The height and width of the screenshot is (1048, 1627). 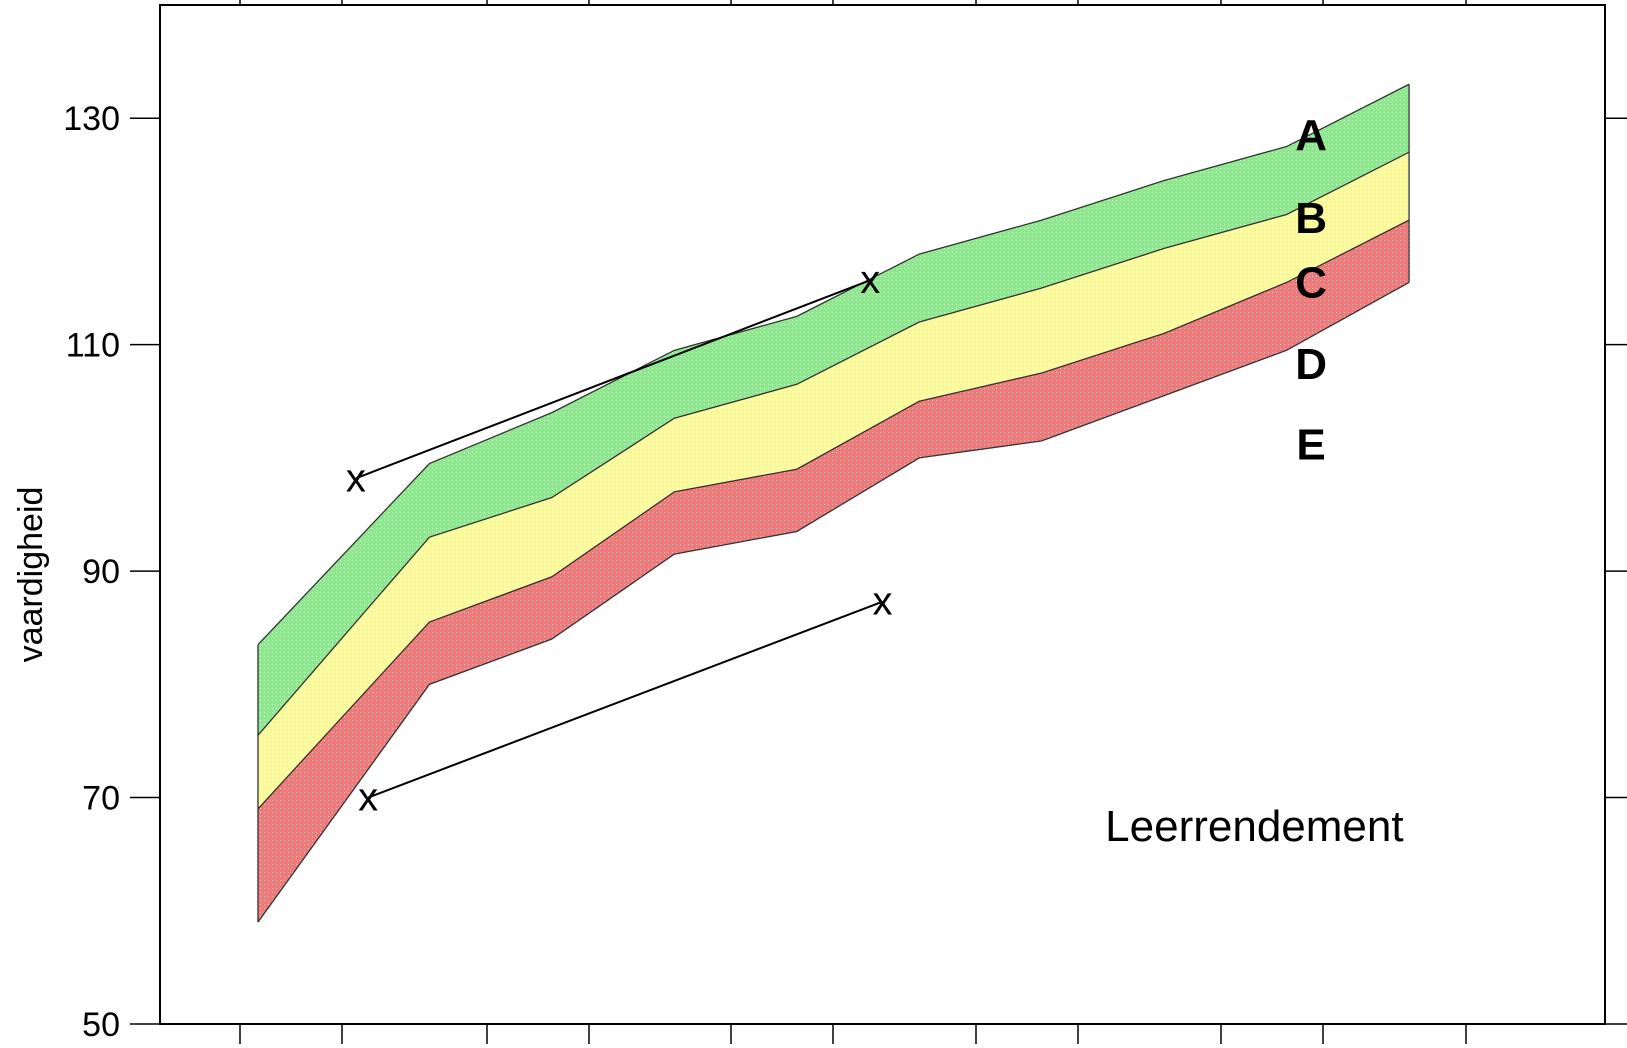 I want to click on band-label-a: A, so click(x=1311, y=135).